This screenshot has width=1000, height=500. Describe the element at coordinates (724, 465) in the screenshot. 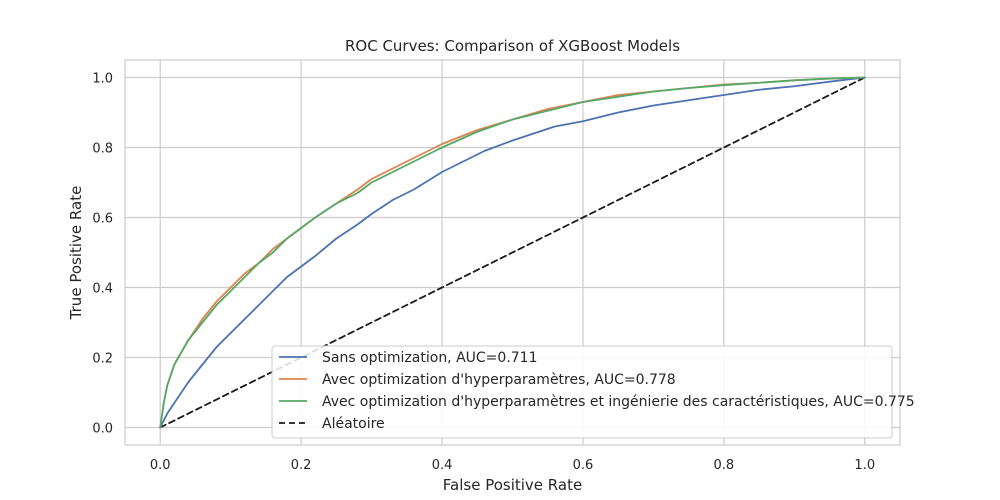

I see `x-tick-label: 0.8` at that location.